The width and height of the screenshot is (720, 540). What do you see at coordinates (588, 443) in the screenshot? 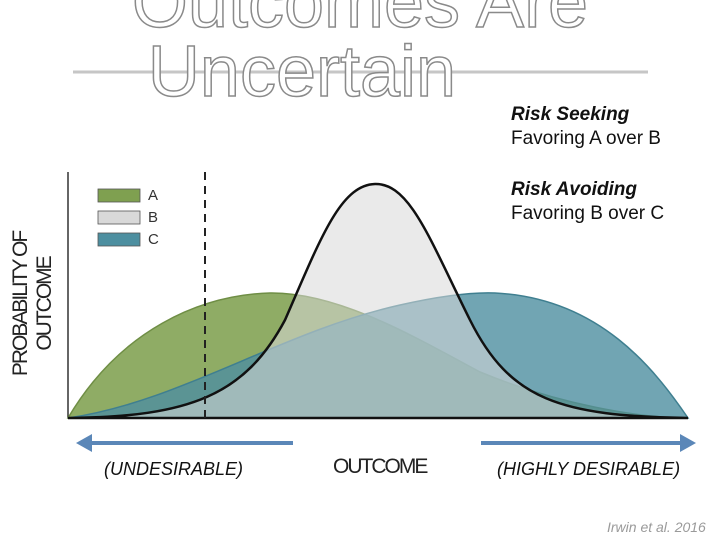
I see `right-arrow` at bounding box center [588, 443].